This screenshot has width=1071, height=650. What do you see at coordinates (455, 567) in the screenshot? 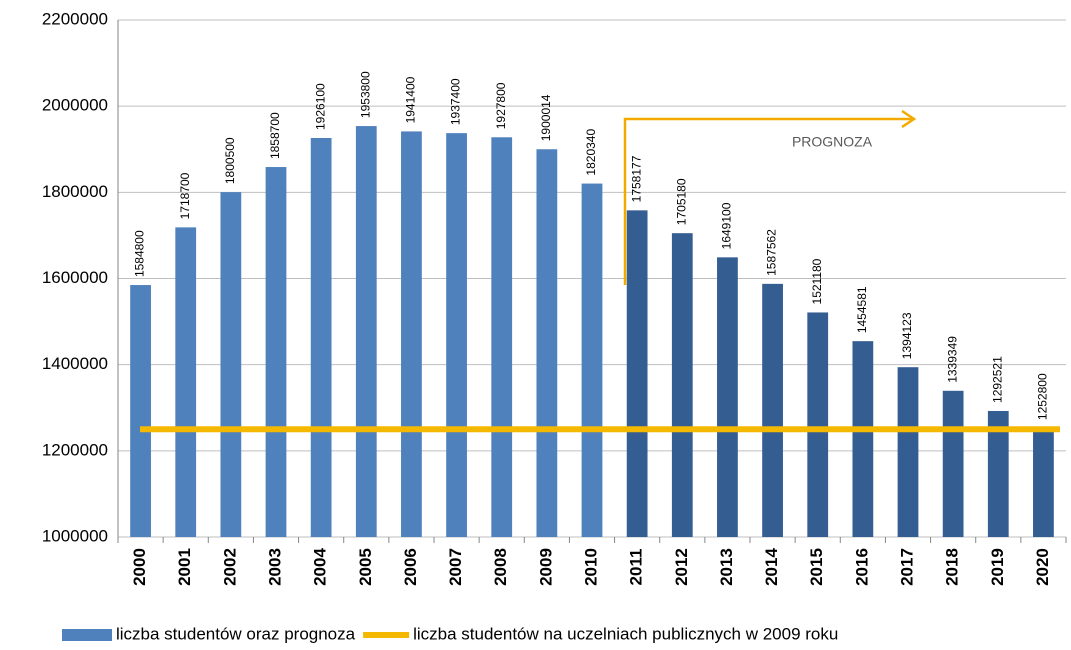
I see `x-tick-label: 2007` at bounding box center [455, 567].